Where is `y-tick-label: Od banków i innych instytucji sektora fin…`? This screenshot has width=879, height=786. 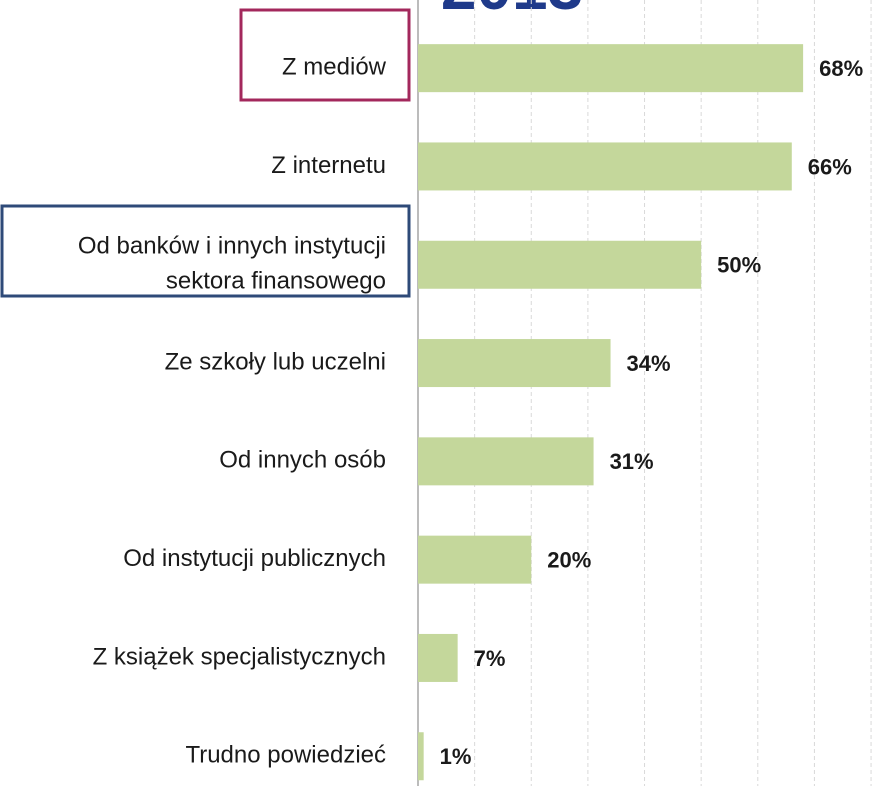
y-tick-label: Od banków i innych instytucji sektora fin… is located at coordinates (232, 264).